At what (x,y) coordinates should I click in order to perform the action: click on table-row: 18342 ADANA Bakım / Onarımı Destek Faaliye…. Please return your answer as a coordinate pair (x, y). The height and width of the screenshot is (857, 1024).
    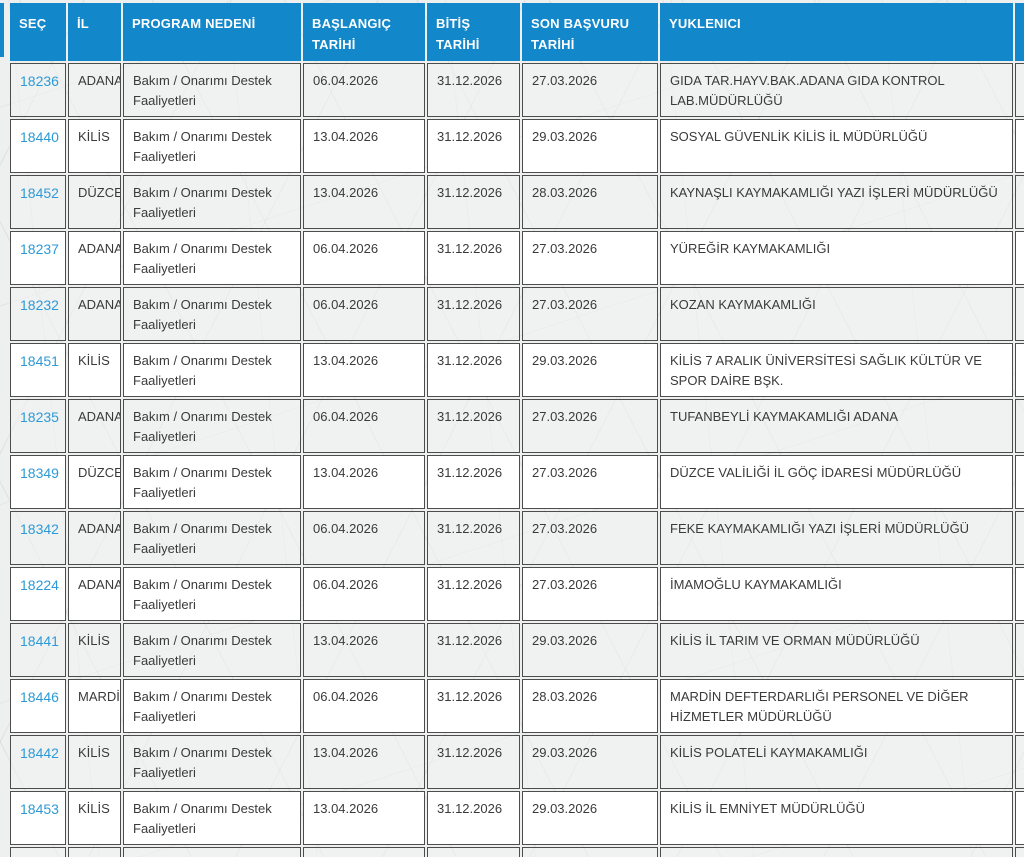
    Looking at the image, I should click on (517, 538).